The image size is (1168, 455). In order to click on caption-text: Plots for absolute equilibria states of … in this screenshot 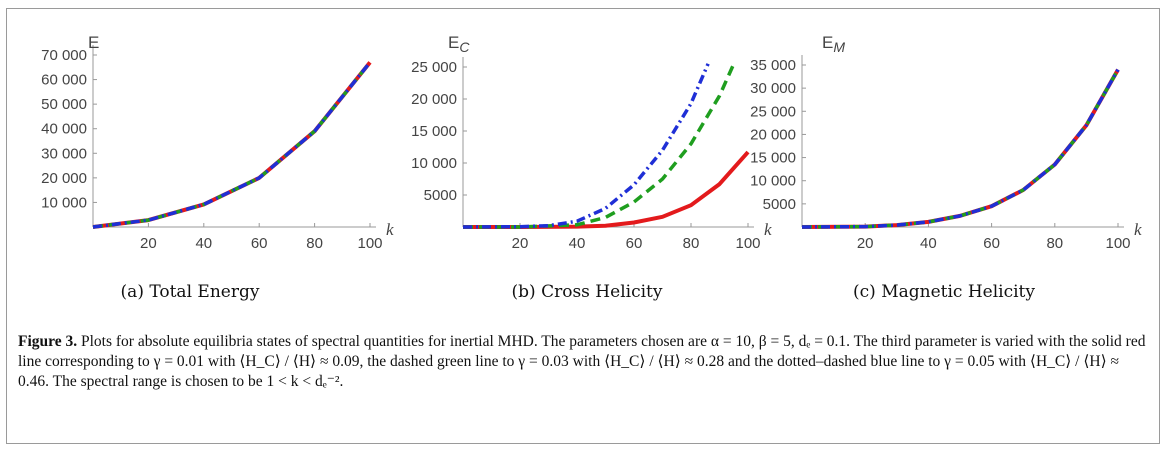, I will do `click(582, 361)`.